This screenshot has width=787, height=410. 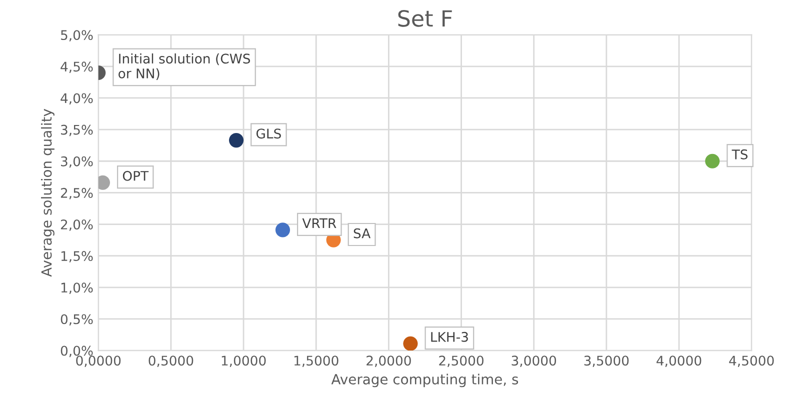 What do you see at coordinates (184, 66) in the screenshot?
I see `series-label: Initial solution (CWS or NN)` at bounding box center [184, 66].